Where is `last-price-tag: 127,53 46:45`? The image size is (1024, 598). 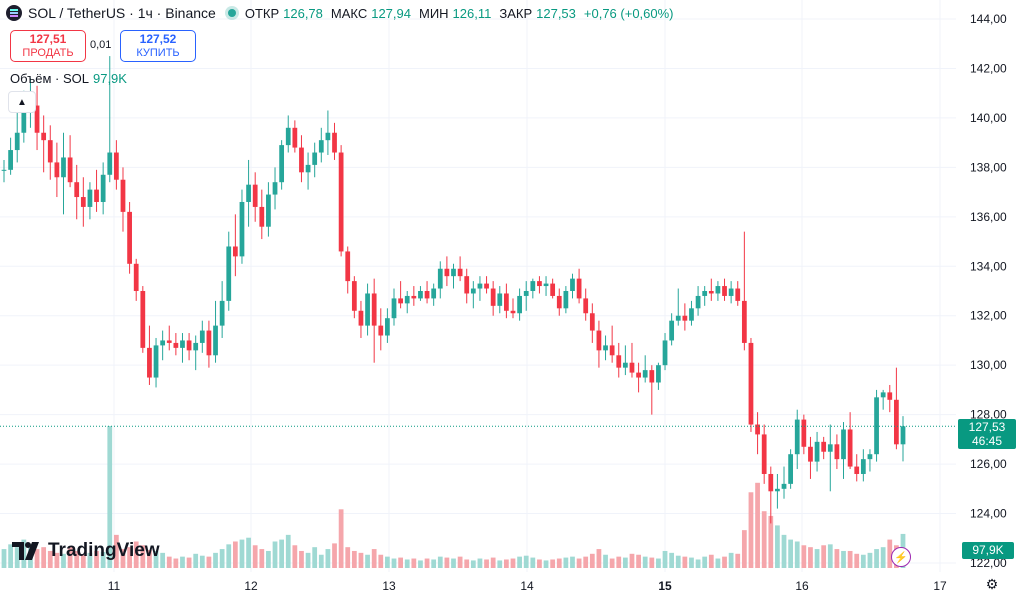
last-price-tag: 127,53 46:45 is located at coordinates (987, 434).